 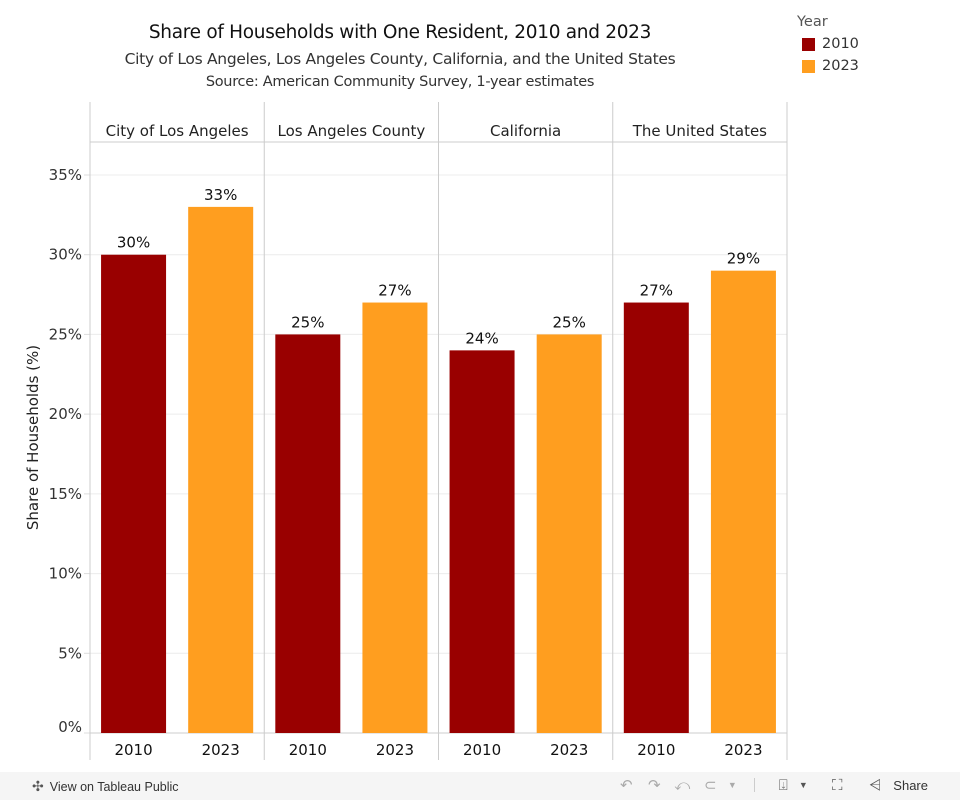 I want to click on revert-icon: ⤺, so click(x=682, y=785).